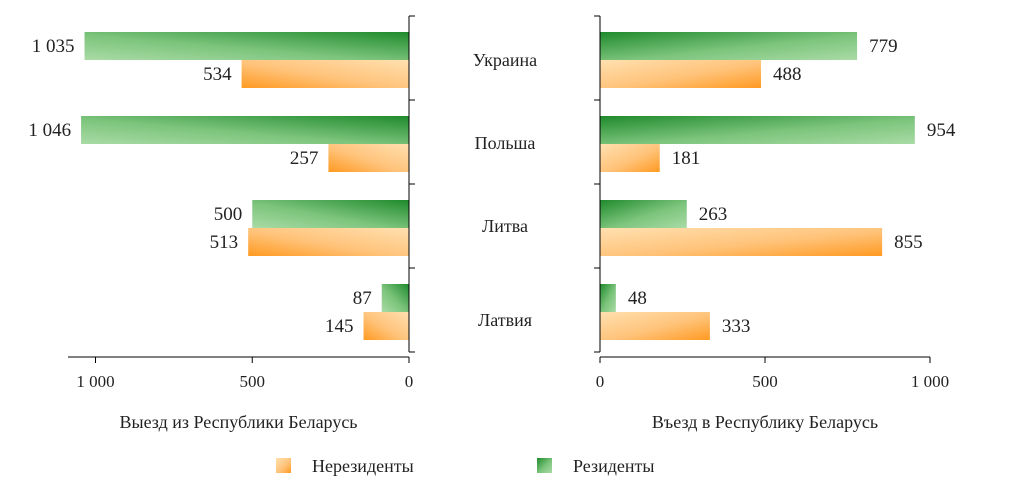 This screenshot has height=492, width=1024. I want to click on right-data-label-nonresident-2: 855, so click(908, 242).